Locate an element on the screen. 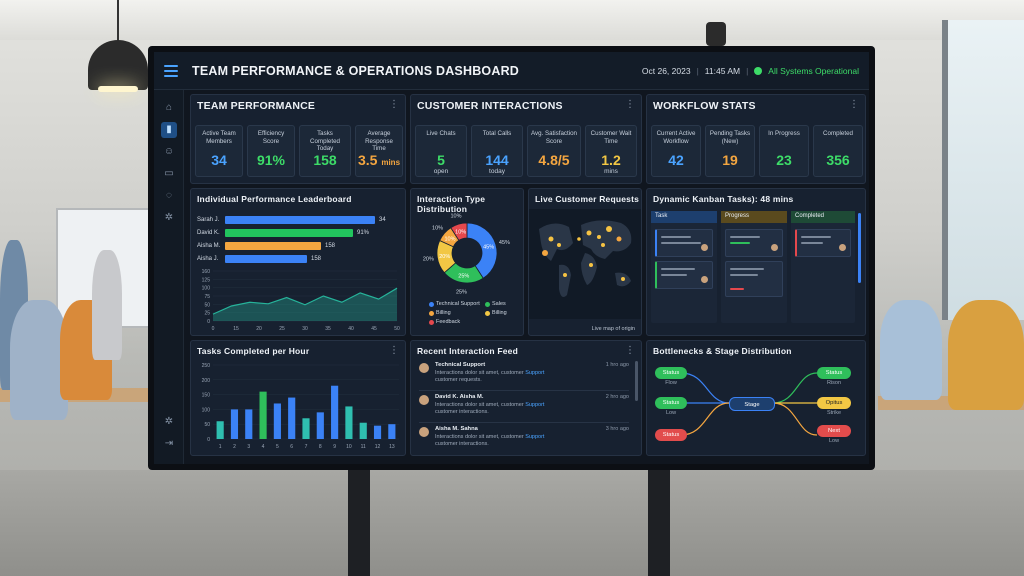 The height and width of the screenshot is (576, 1024). y-tick-label: 50 is located at coordinates (207, 425).